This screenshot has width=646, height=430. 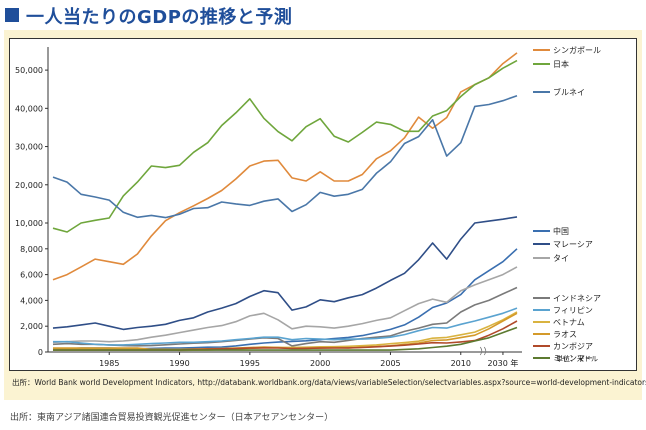 I want to click on y-tick-label: 50,000, so click(x=29, y=70).